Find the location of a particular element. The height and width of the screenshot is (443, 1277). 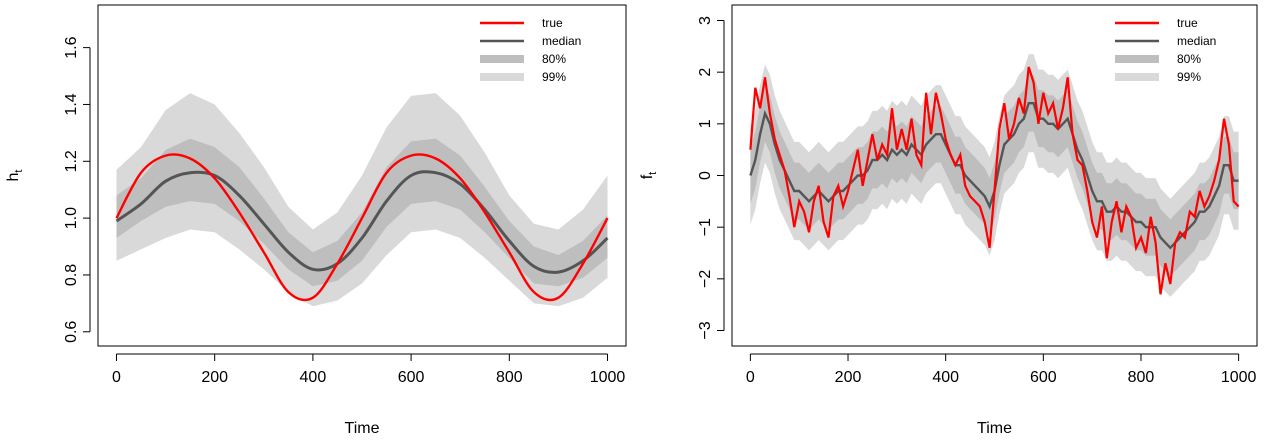

y-axis-label: ht is located at coordinates (15, 176).